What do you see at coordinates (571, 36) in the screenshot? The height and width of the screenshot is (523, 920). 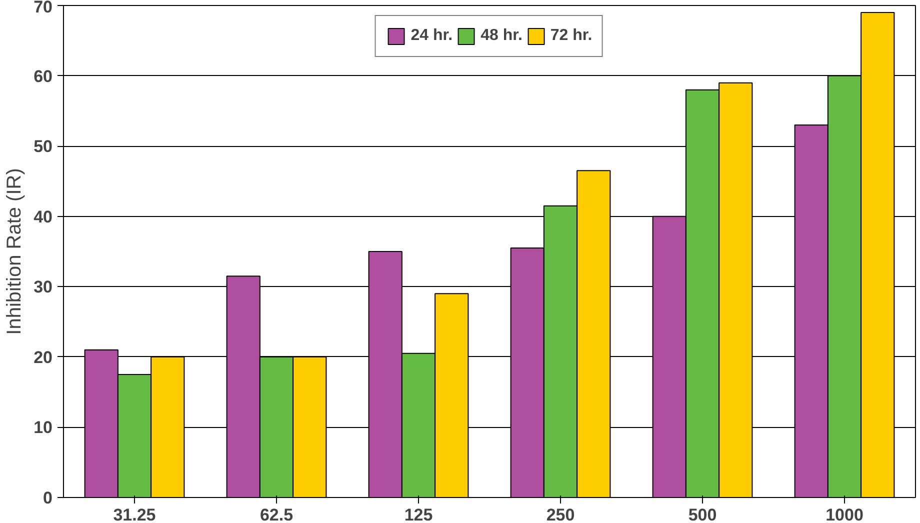 I see `legend-label: 72 hr.` at bounding box center [571, 36].